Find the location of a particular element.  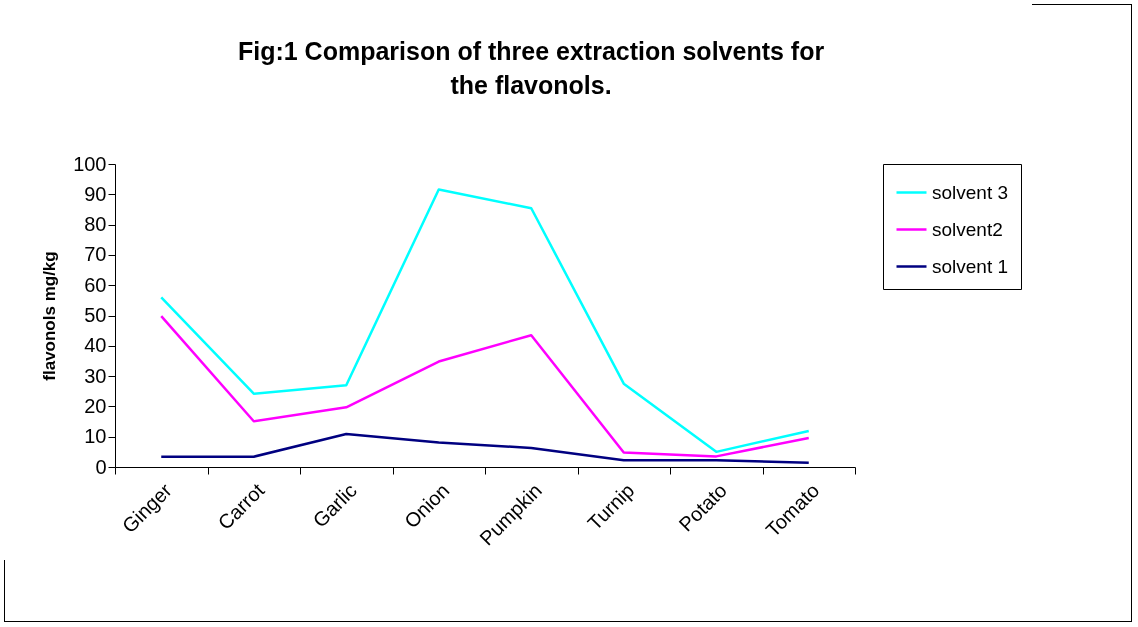

y-tick-label: 50 is located at coordinates (95, 315).